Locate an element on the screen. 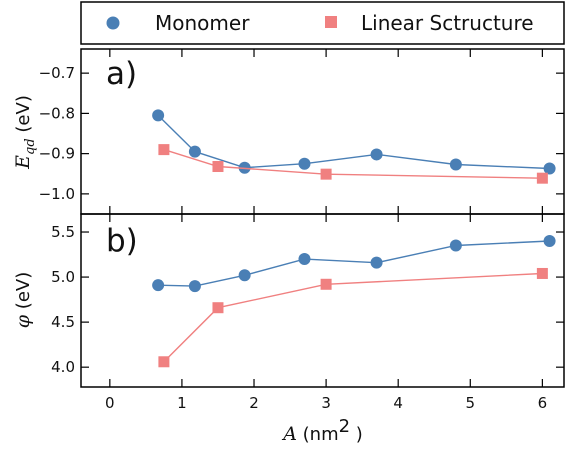  legend-label-linear: Linear Sctructure is located at coordinates (447, 23).